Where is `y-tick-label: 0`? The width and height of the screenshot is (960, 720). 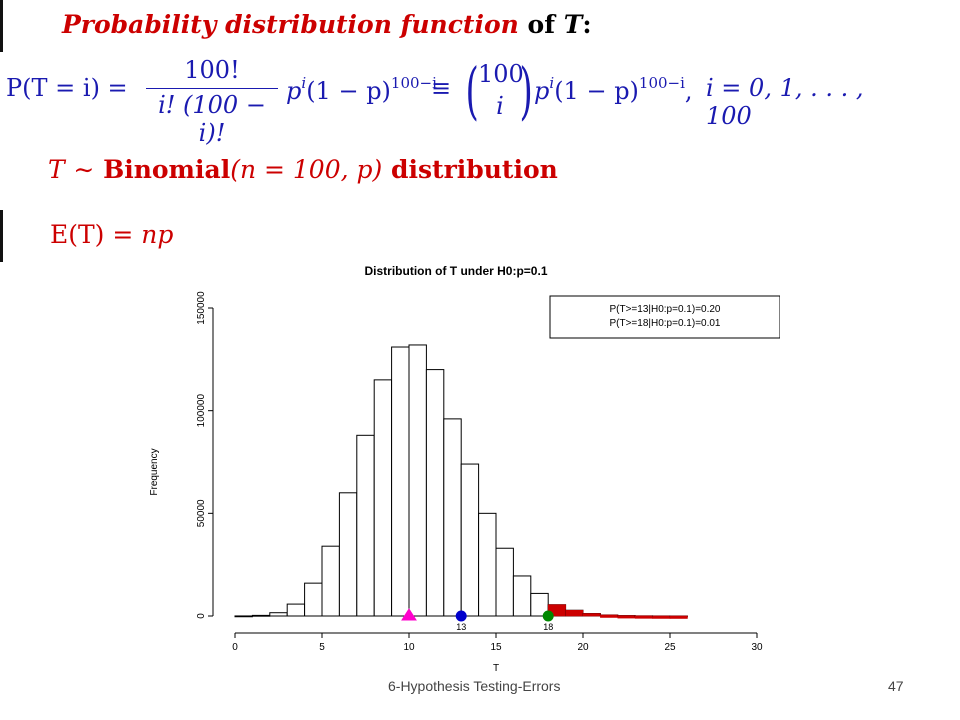
y-tick-label: 0 is located at coordinates (201, 616).